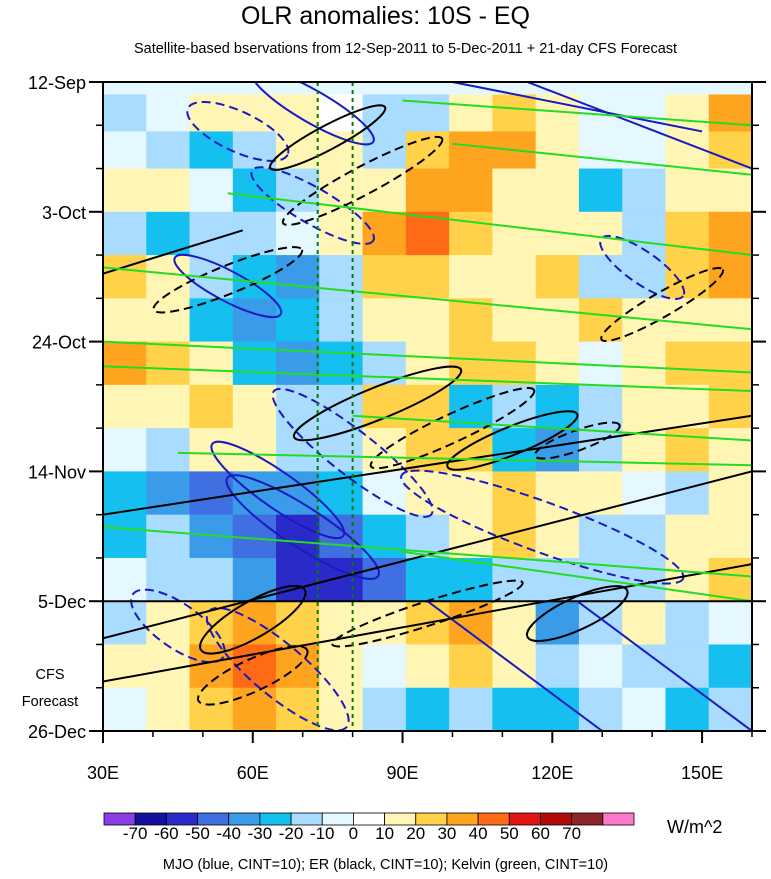 The image size is (771, 879). Describe the element at coordinates (322, 833) in the screenshot. I see `colorbar-label: -10` at that location.